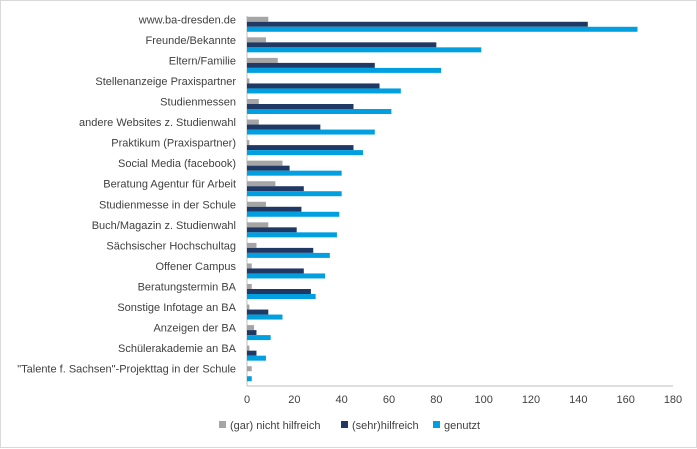 The image size is (697, 449). What do you see at coordinates (578, 400) in the screenshot?
I see `x-tick-label: 140` at bounding box center [578, 400].